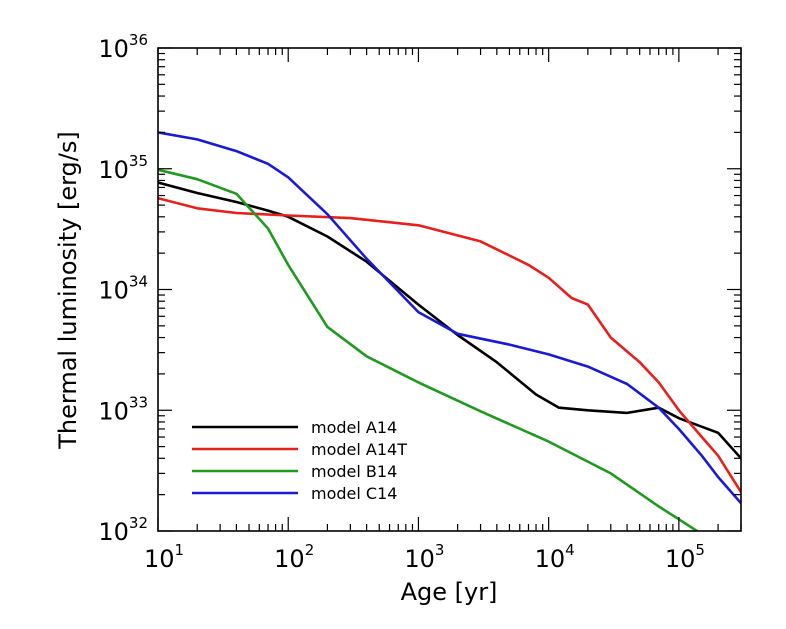 The width and height of the screenshot is (786, 629). What do you see at coordinates (310, 550) in the screenshot?
I see `x-tick-exponent: 2` at bounding box center [310, 550].